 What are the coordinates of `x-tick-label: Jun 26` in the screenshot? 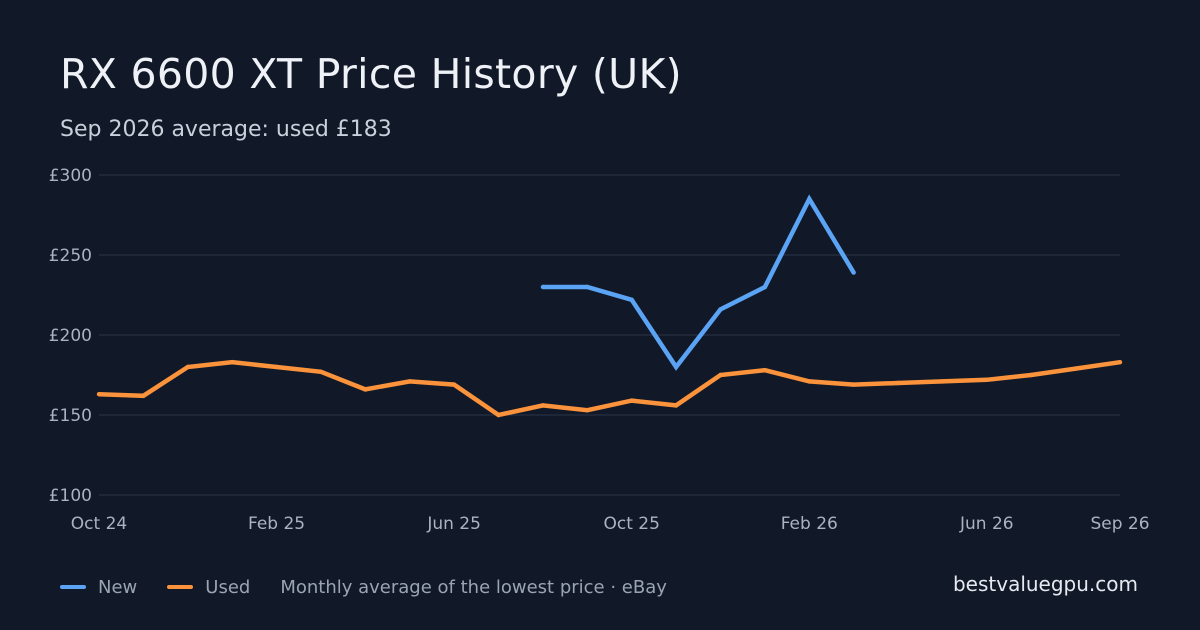 It's located at (986, 524).